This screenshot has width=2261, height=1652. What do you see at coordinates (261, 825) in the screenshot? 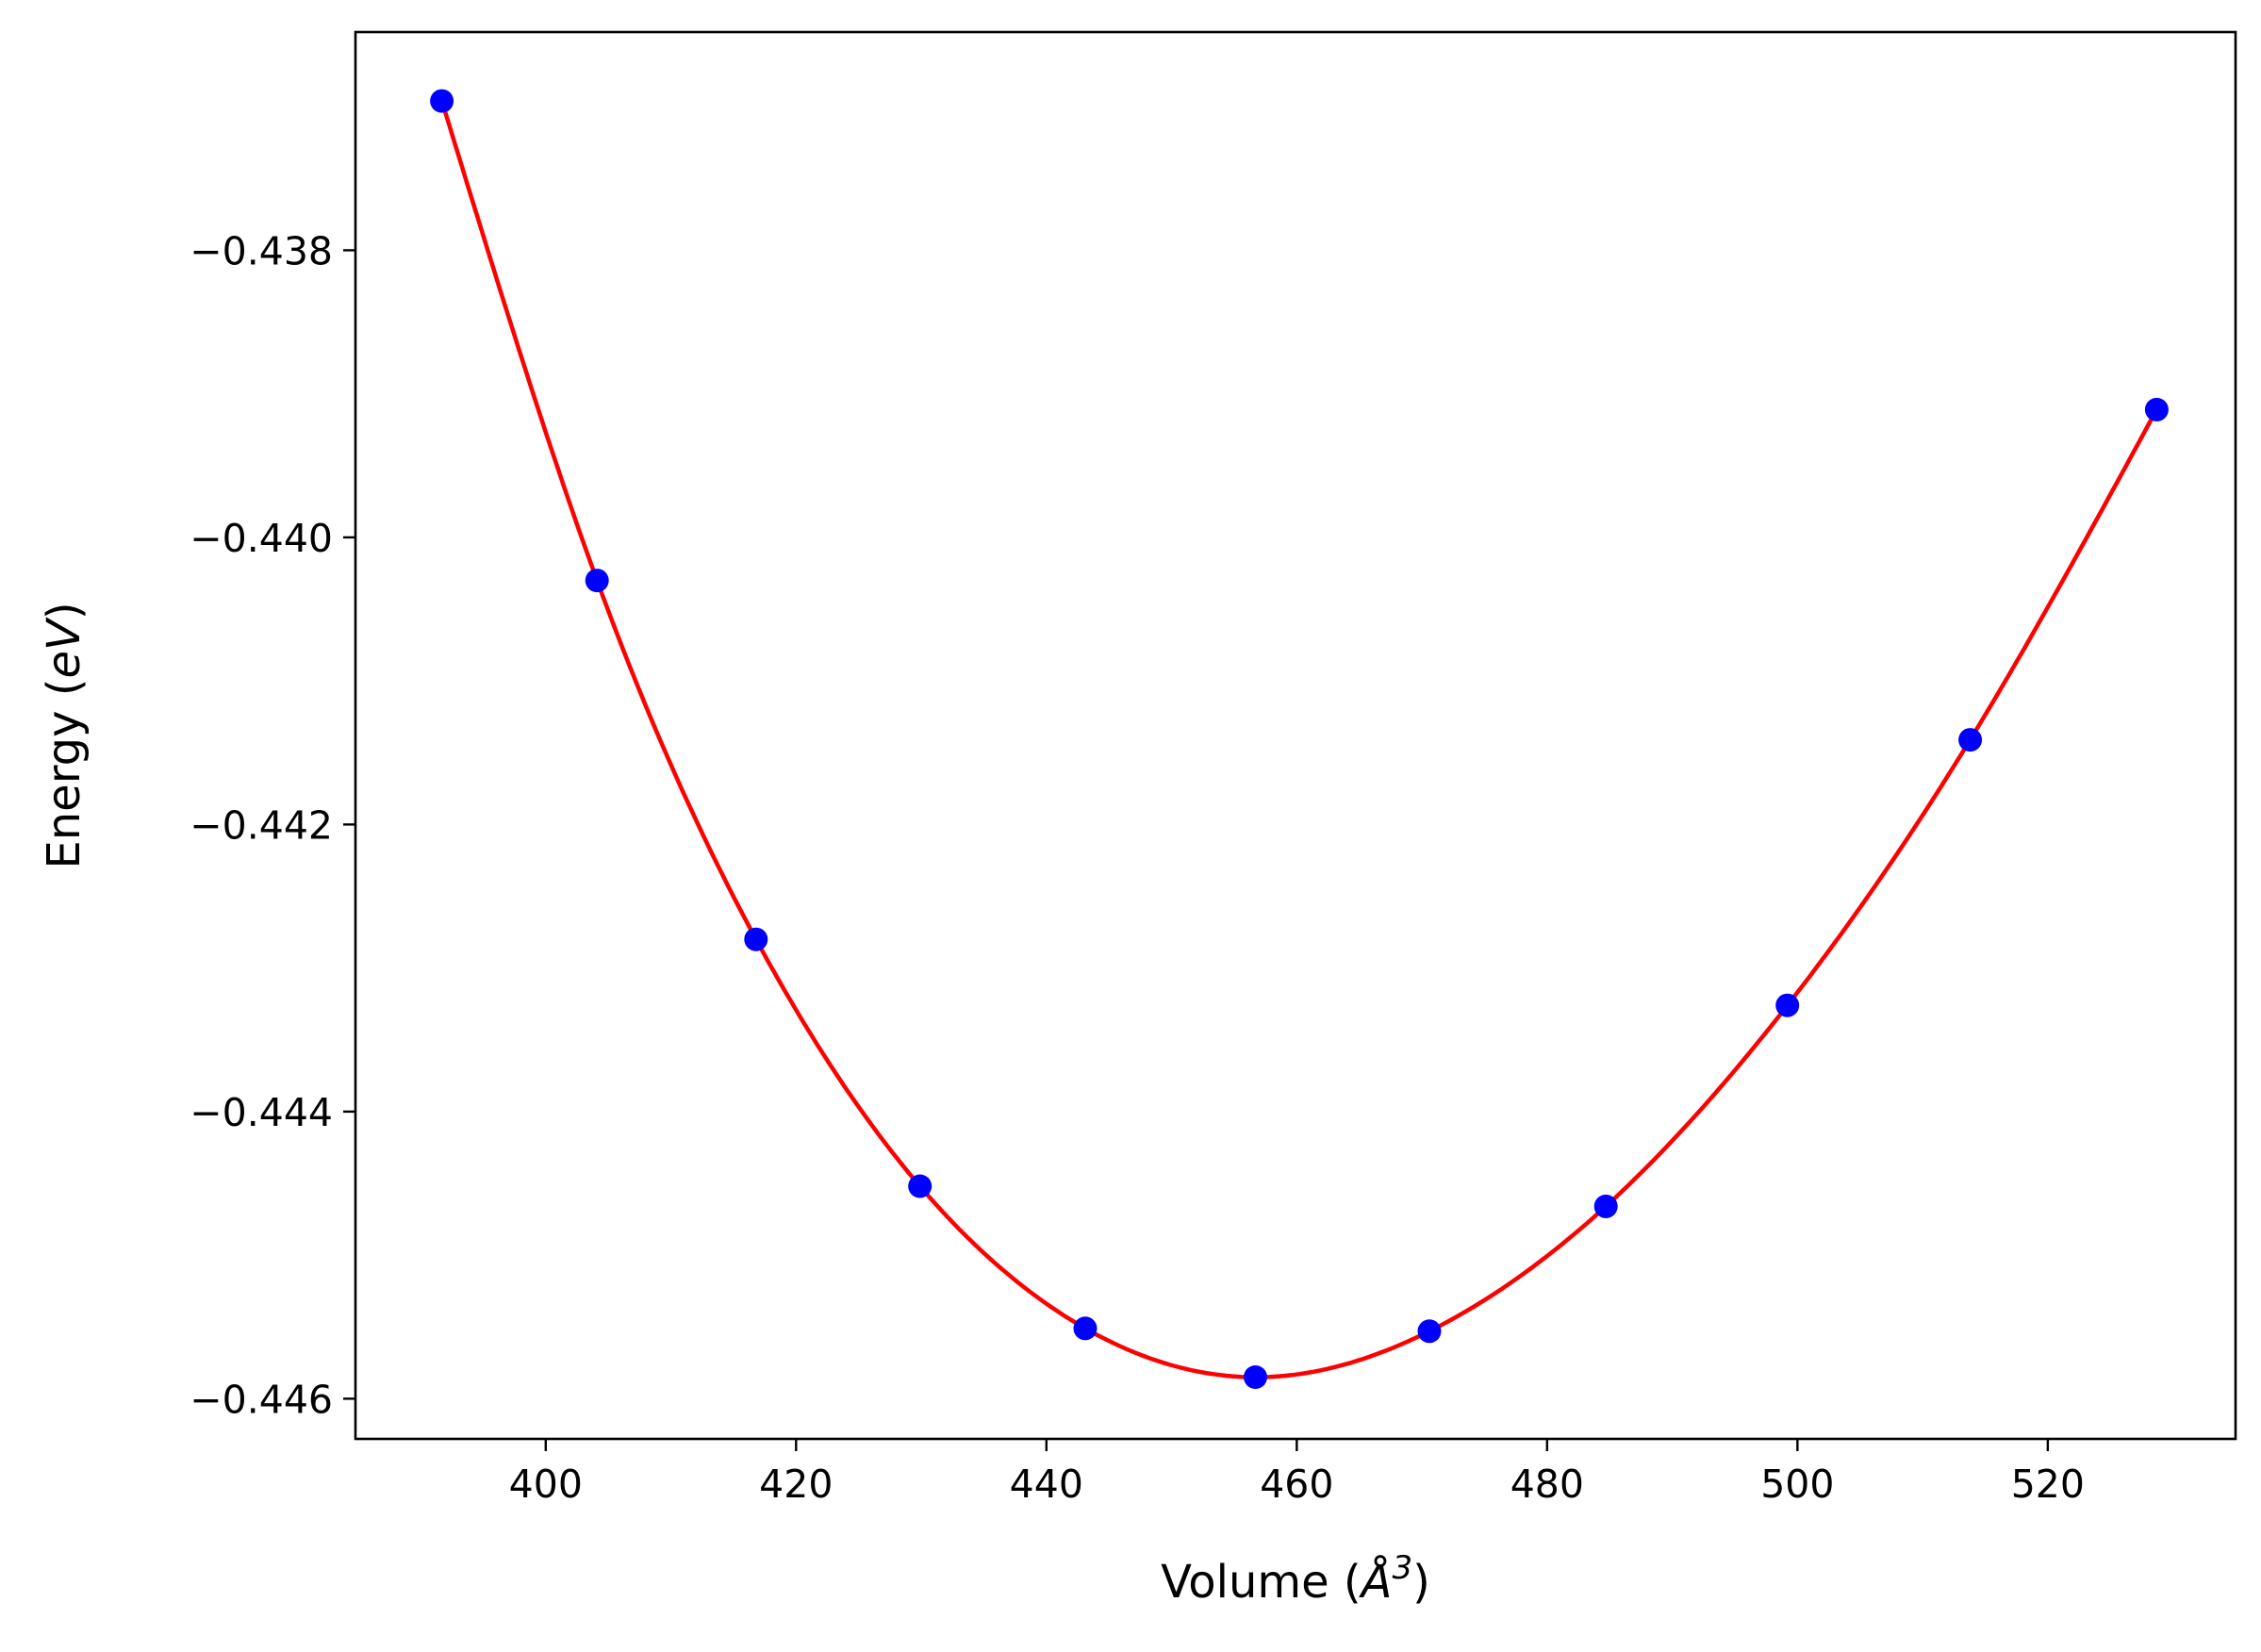
I see `y-tick-label: −0.442` at bounding box center [261, 825].